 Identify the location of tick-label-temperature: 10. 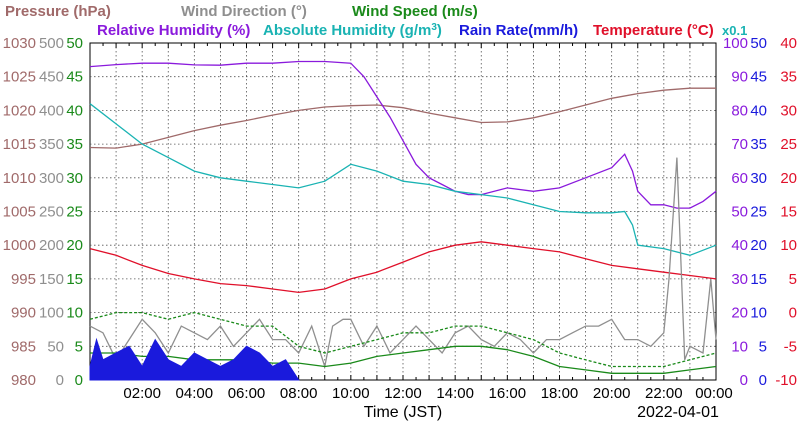
(788, 245).